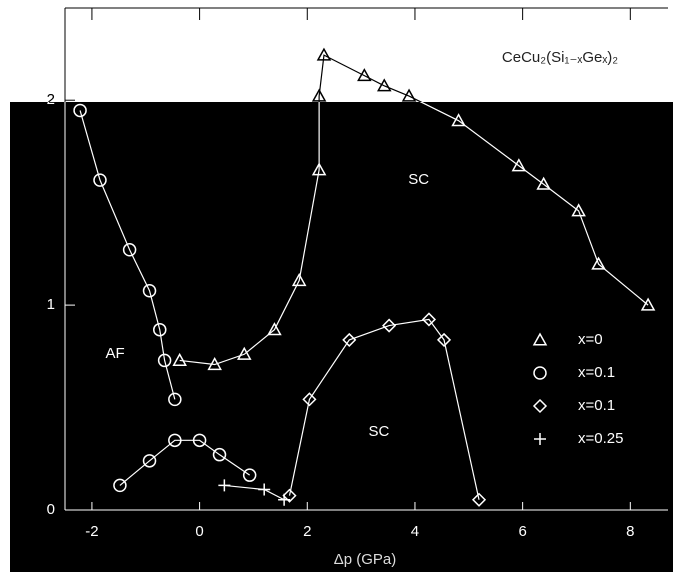  What do you see at coordinates (114, 353) in the screenshot?
I see `annotation: AF` at bounding box center [114, 353].